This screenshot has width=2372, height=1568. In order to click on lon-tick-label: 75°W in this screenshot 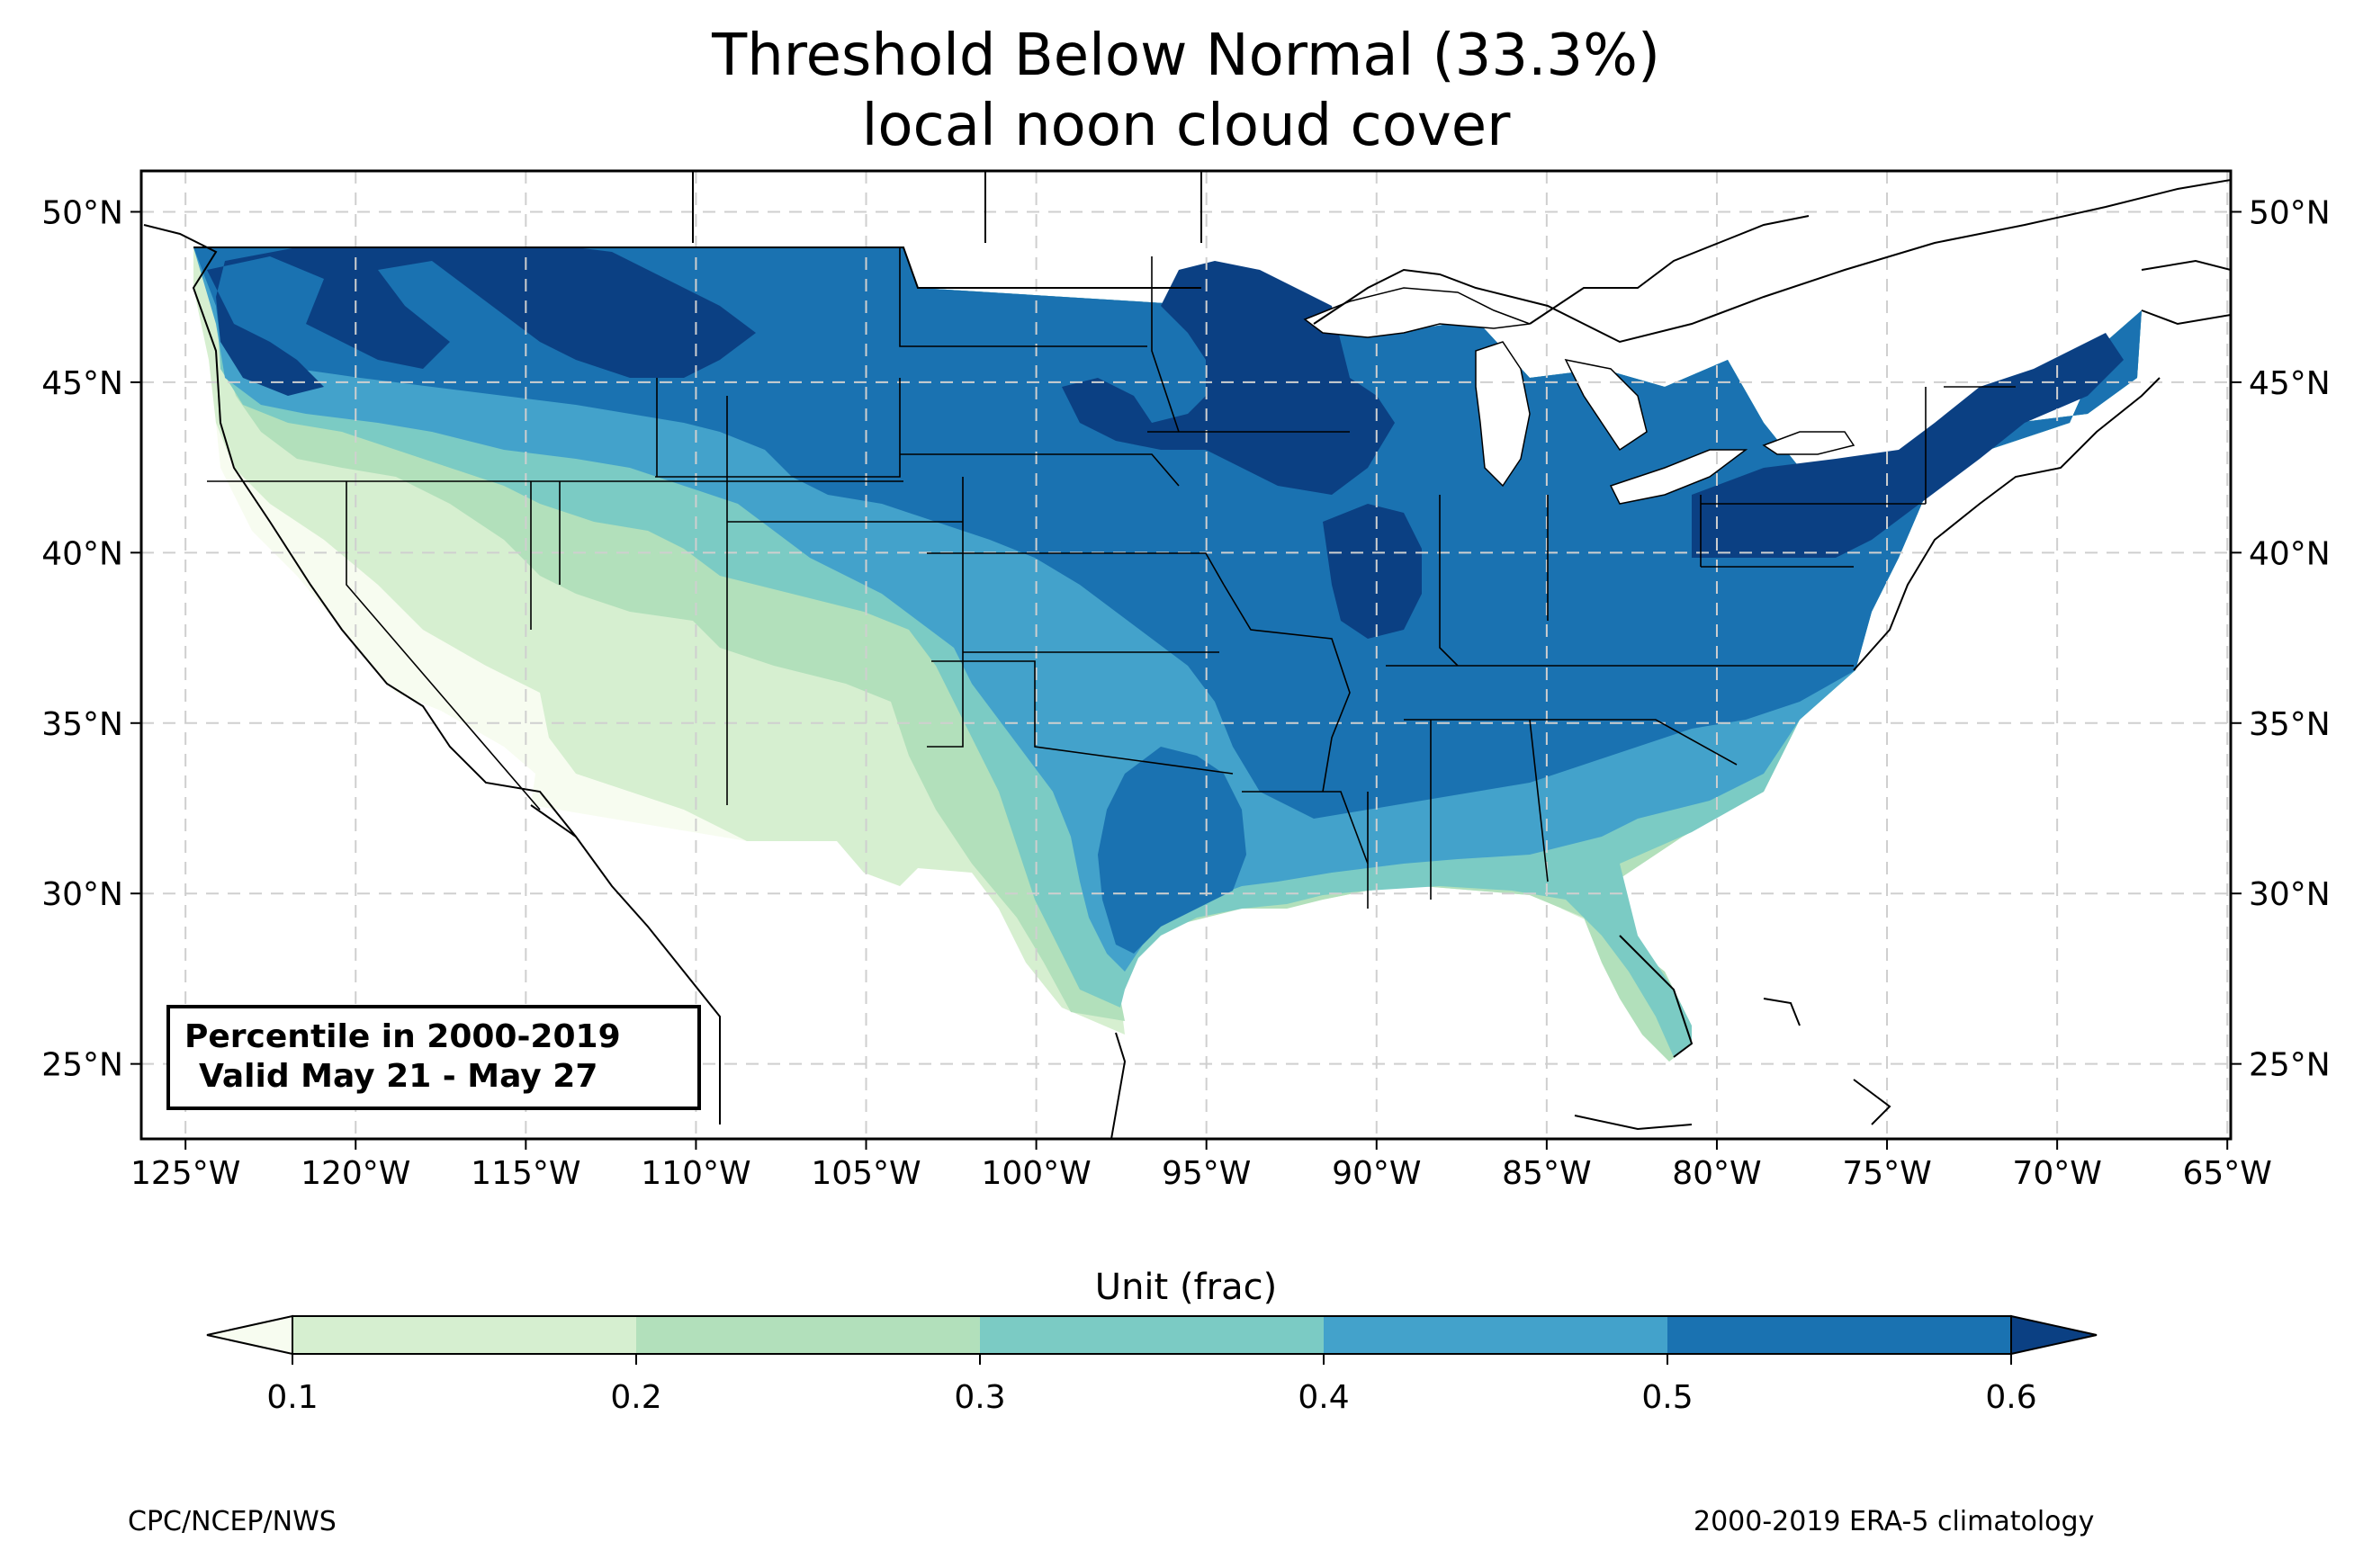, I will do `click(1887, 1173)`.